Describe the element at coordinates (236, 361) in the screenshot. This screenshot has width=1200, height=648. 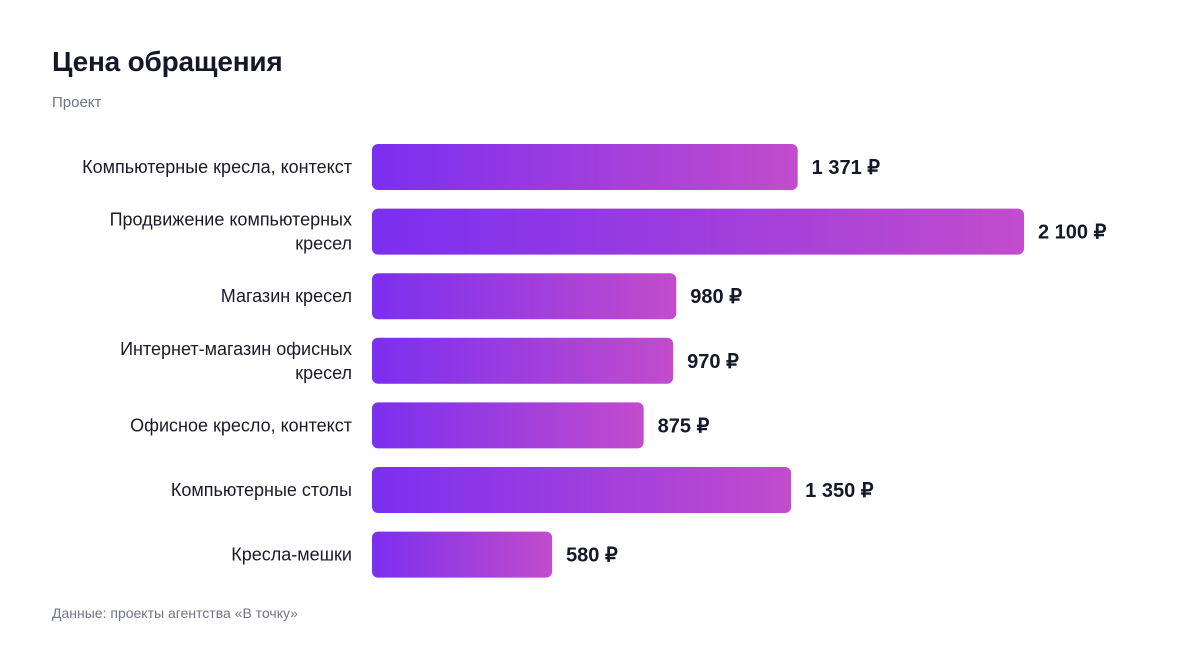
I see `category-label: Интернет-магазин офисных кресел` at that location.